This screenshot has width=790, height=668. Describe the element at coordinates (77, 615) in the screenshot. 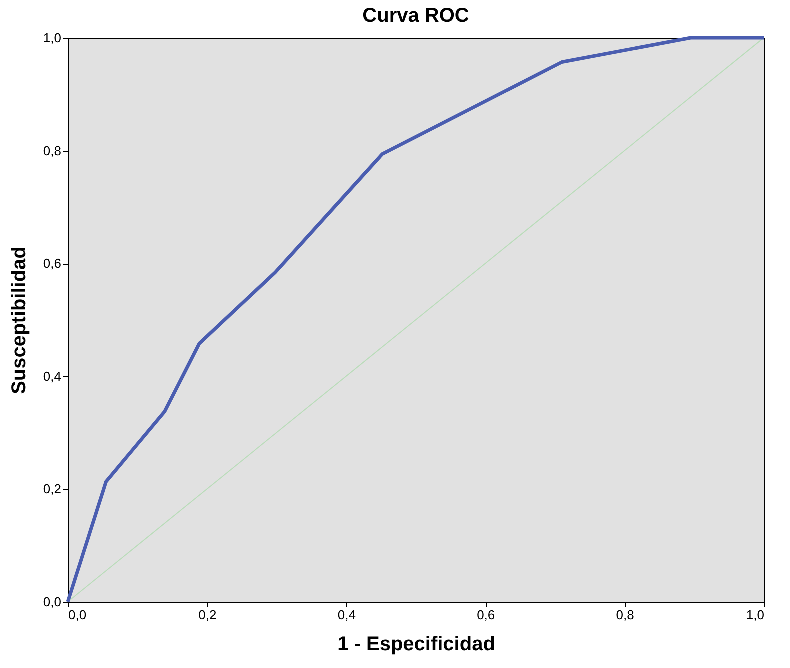

I see `x-tick-label: 0,0` at that location.